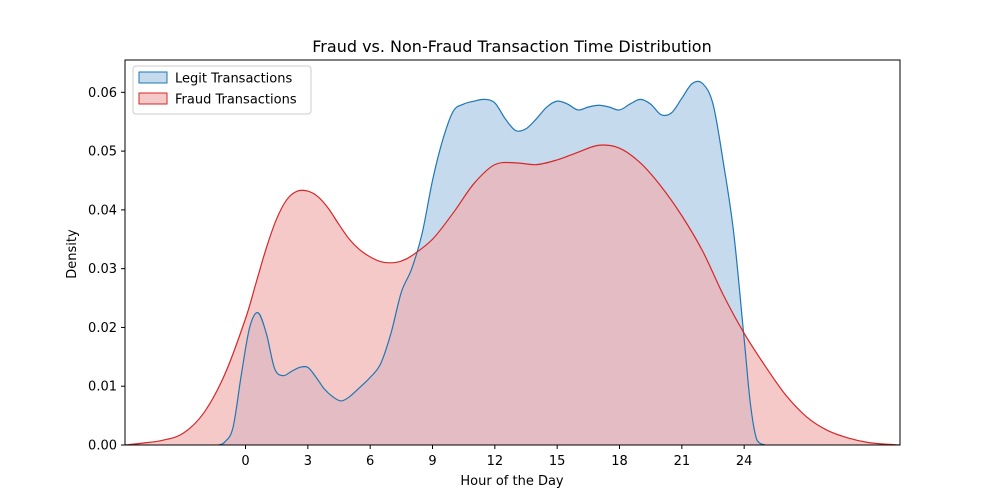 The width and height of the screenshot is (1000, 500). Describe the element at coordinates (233, 79) in the screenshot. I see `legend-entry-0: Legit Transactions` at that location.